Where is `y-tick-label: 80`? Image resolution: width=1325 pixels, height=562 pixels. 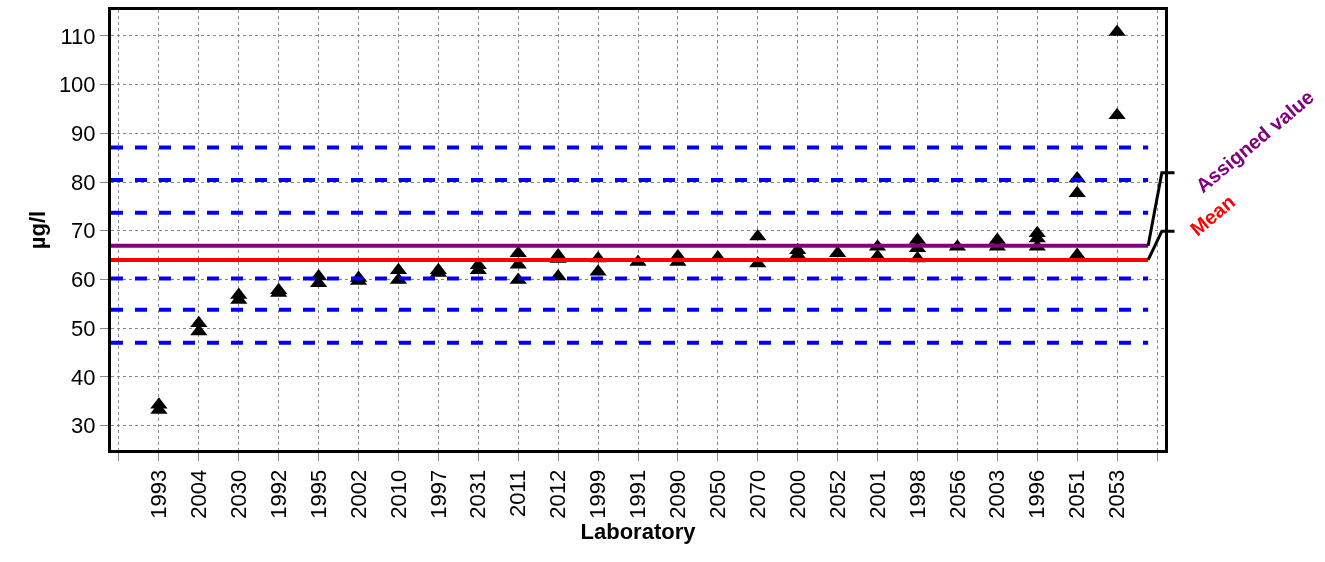
y-tick-label: 80 is located at coordinates (83, 182).